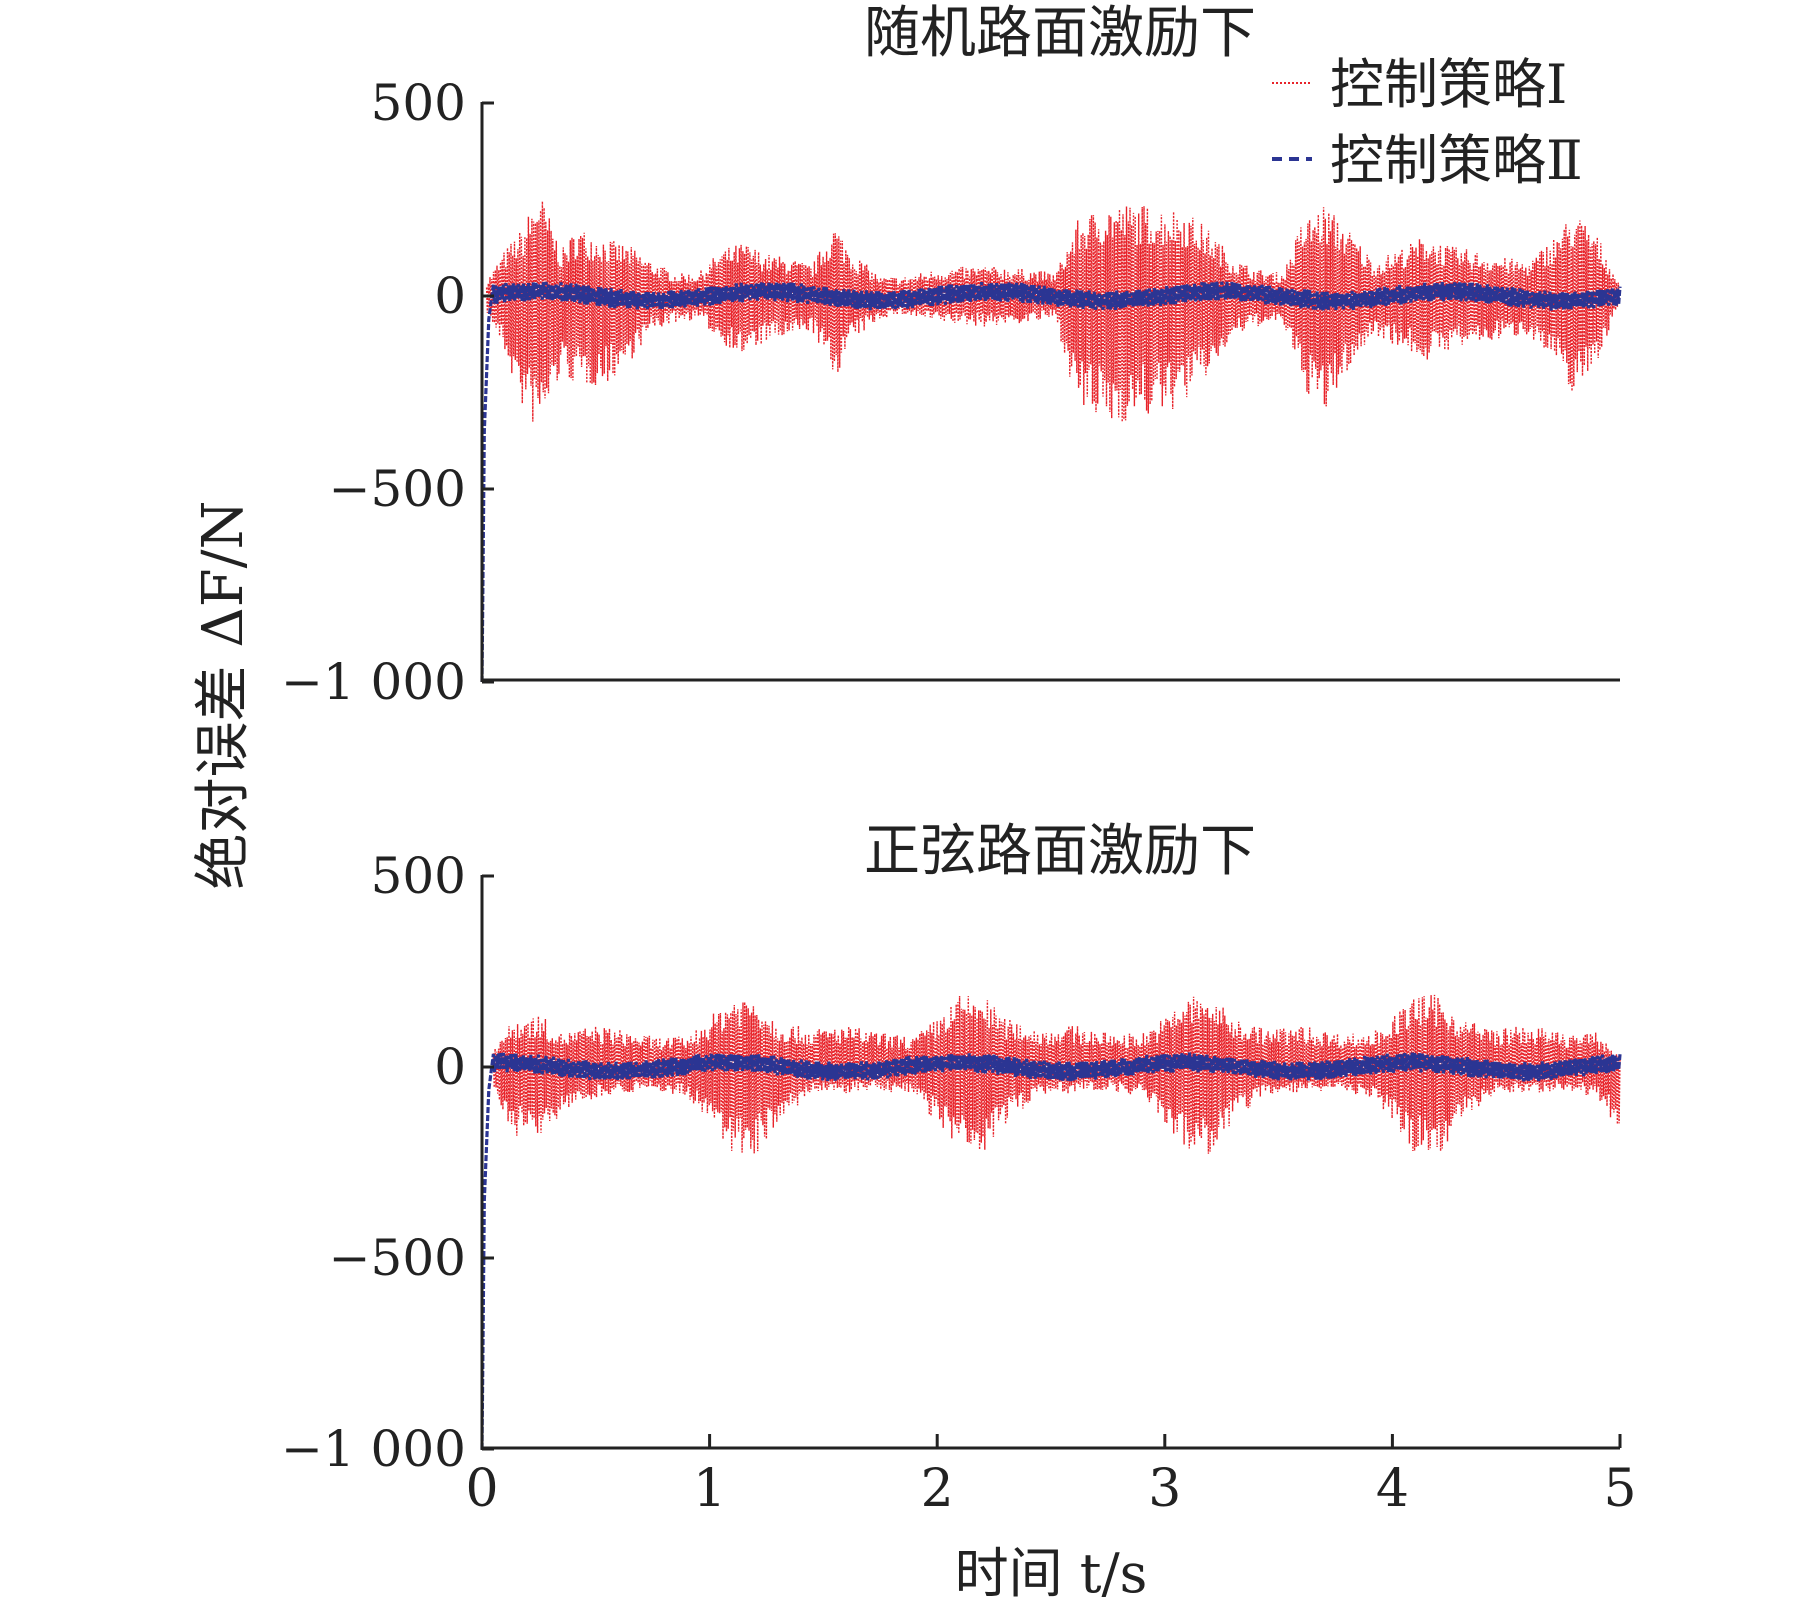  Describe the element at coordinates (1619, 1489) in the screenshot. I see `x-tick-label: 5` at that location.